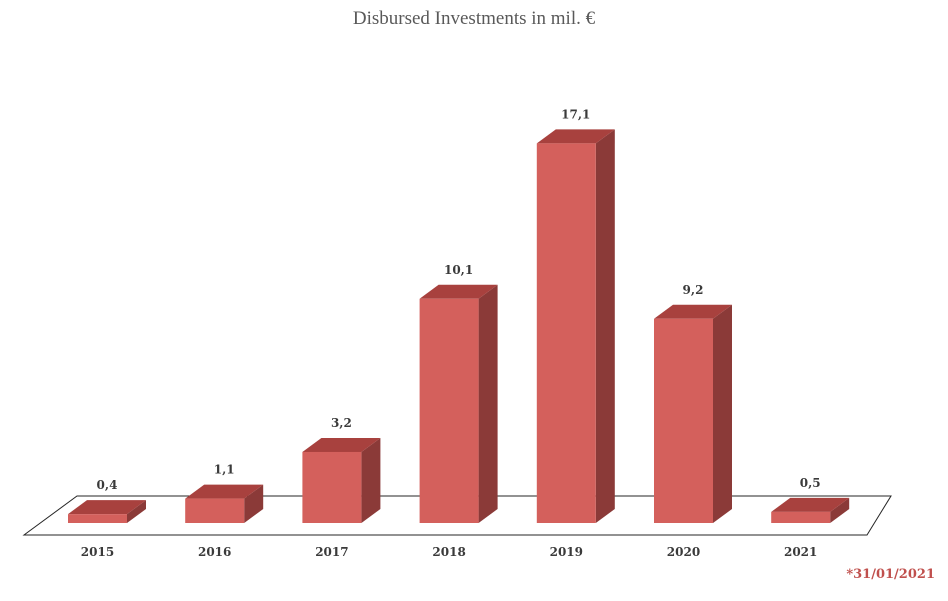 This screenshot has height=601, width=948. What do you see at coordinates (449, 410) in the screenshot?
I see `bar-front-2018` at bounding box center [449, 410].